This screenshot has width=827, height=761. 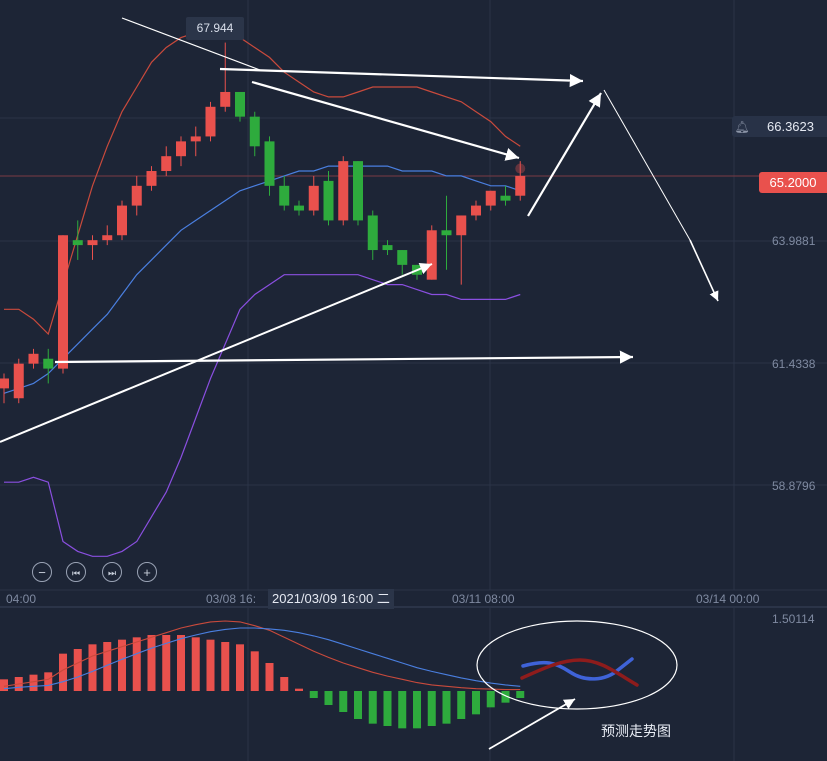 What do you see at coordinates (331, 599) in the screenshot?
I see `crosshair-time-label: 2021/03/09 16:00 二` at bounding box center [331, 599].